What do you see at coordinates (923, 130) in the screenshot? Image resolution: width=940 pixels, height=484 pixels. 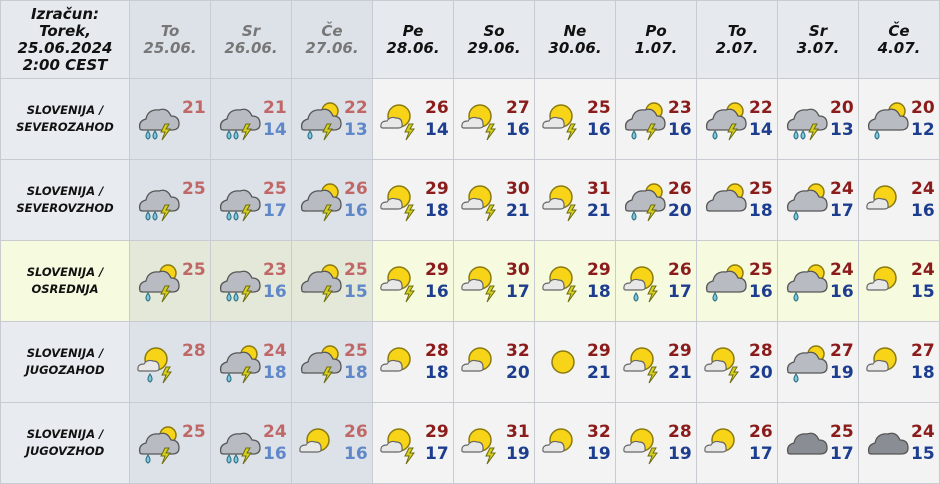 I see `min-temp: 12` at bounding box center [923, 130].